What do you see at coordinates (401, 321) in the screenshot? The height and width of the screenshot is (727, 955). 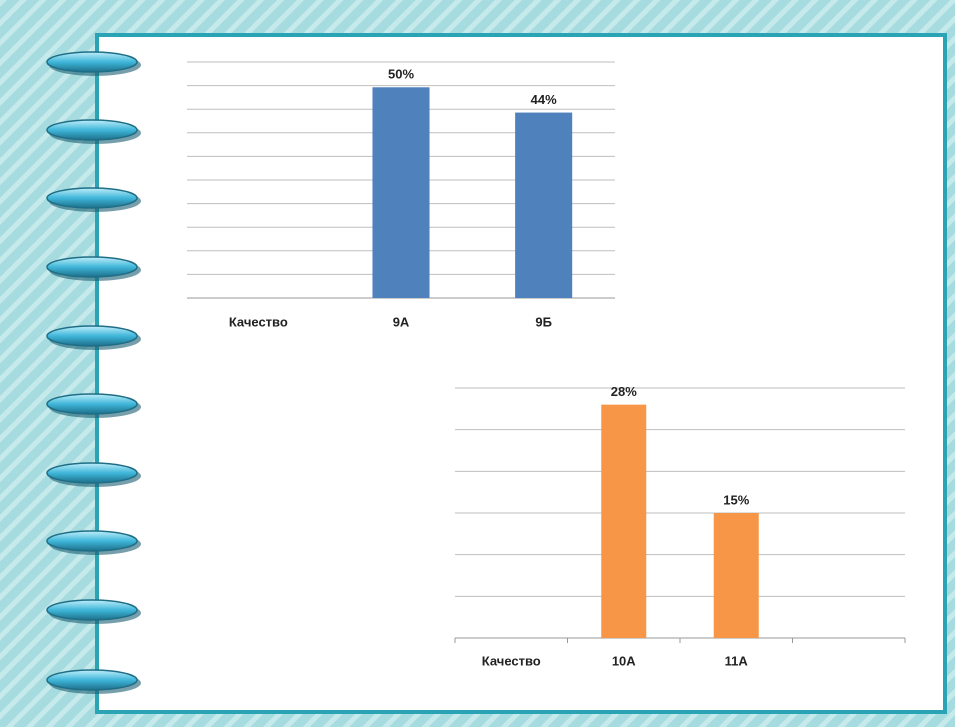 I see `x-tick-label: 9А` at bounding box center [401, 321].